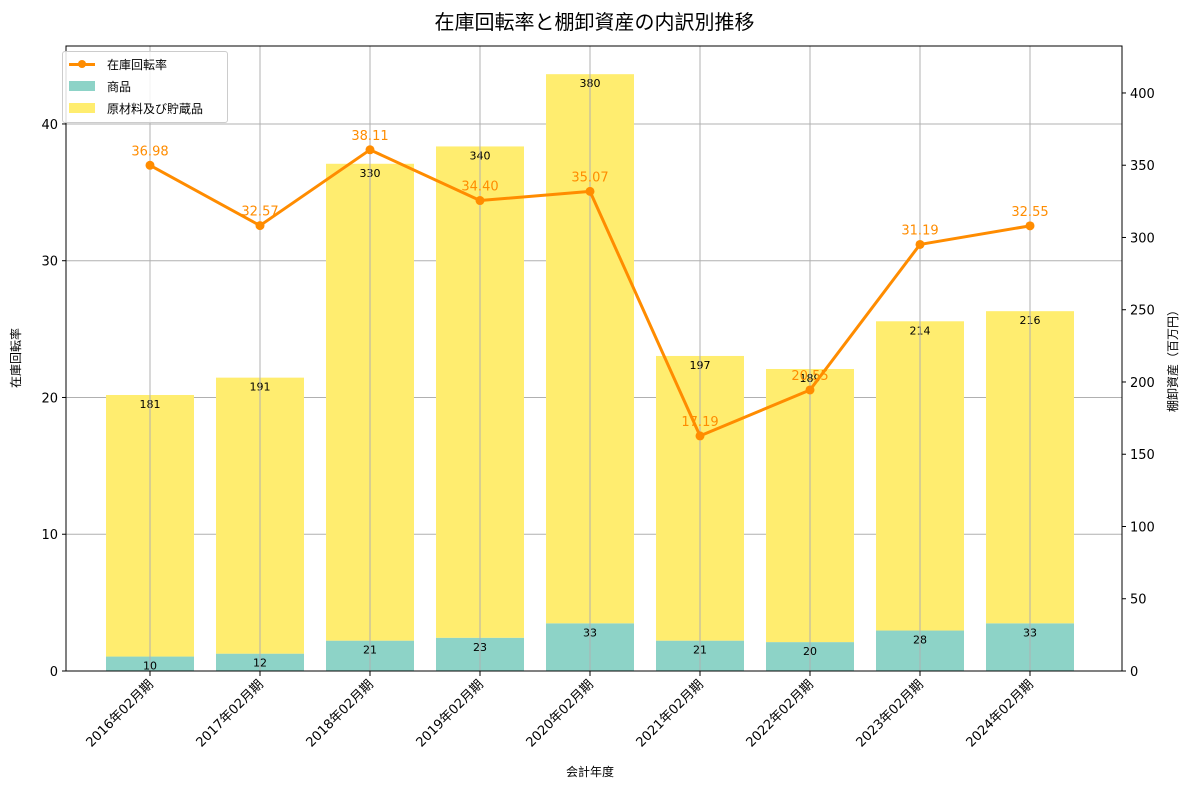 The image size is (1189, 789). I want to click on y-right-tick-label: 50, so click(1138, 600).